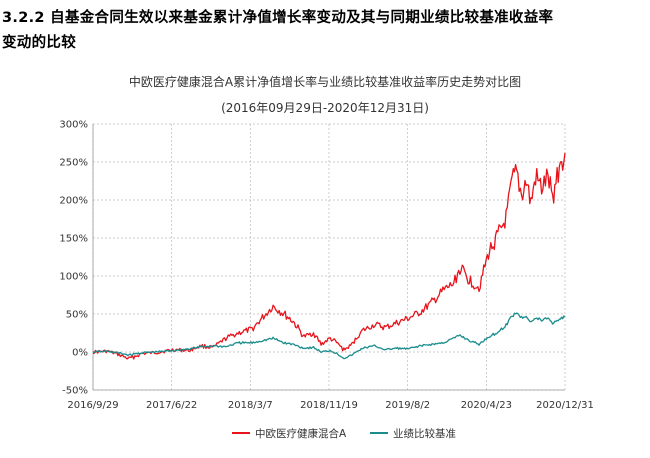 The height and width of the screenshot is (458, 650). Describe the element at coordinates (325, 82) in the screenshot. I see `chart-title: 中欧医疗健康混合A累计净值增长率与业绩比较基准收益率历史走势对比图` at that location.